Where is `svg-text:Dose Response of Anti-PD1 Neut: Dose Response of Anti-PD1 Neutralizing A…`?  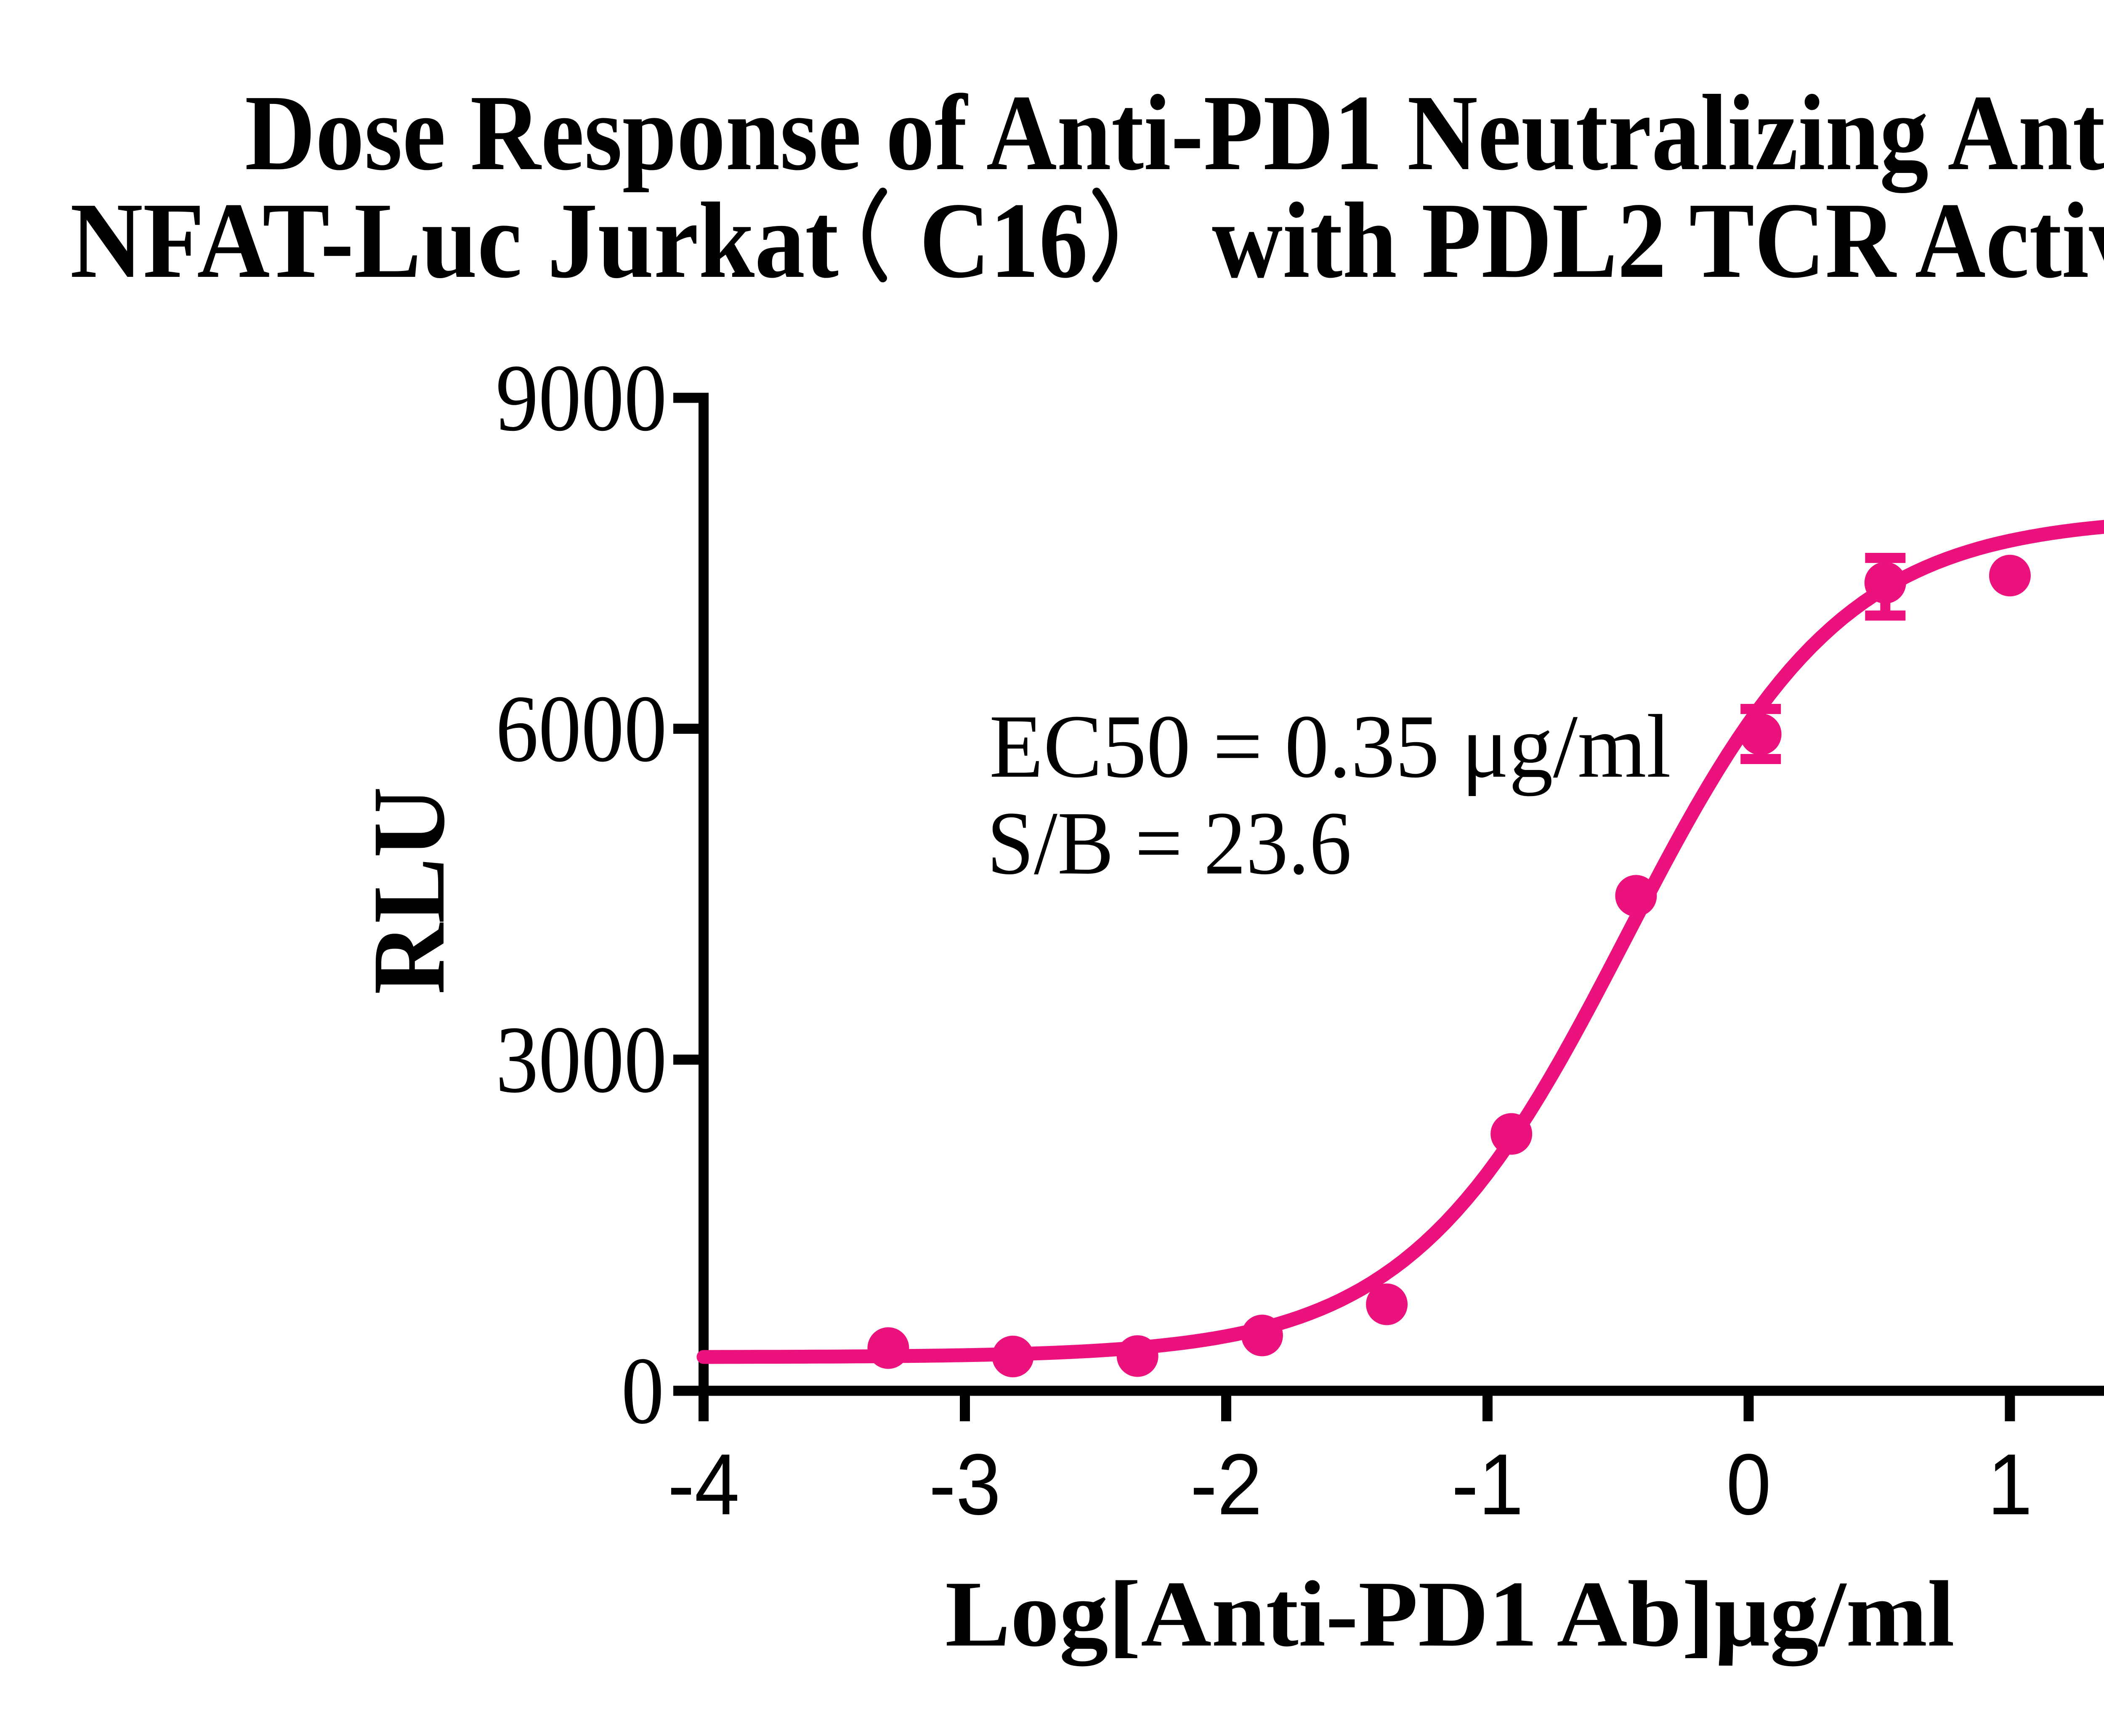
svg-text:Dose Response of Anti-PD1 Neut: Dose Response of Anti-PD1 Neutralizing A… is located at coordinates (1174, 133).